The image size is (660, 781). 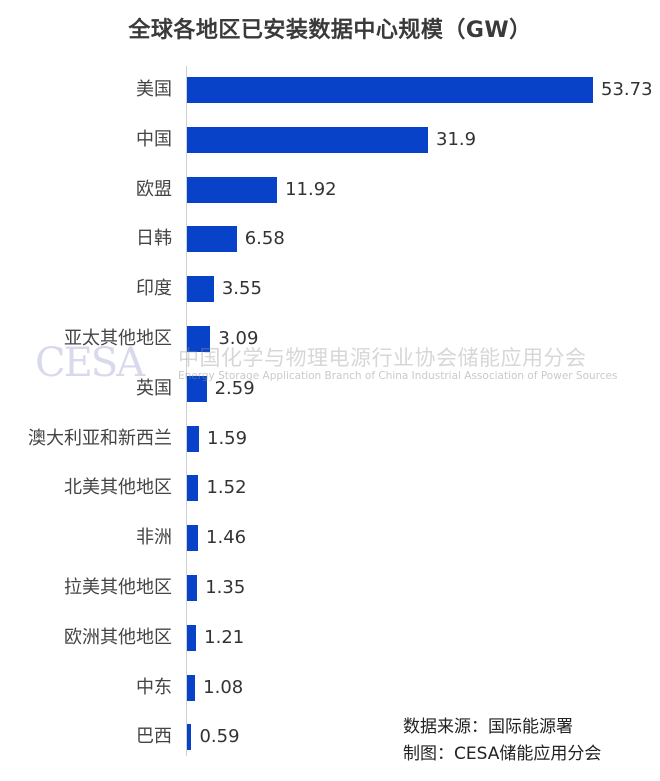 What do you see at coordinates (330, 687) in the screenshot?
I see `bar-row: 中东 1.08` at bounding box center [330, 687].